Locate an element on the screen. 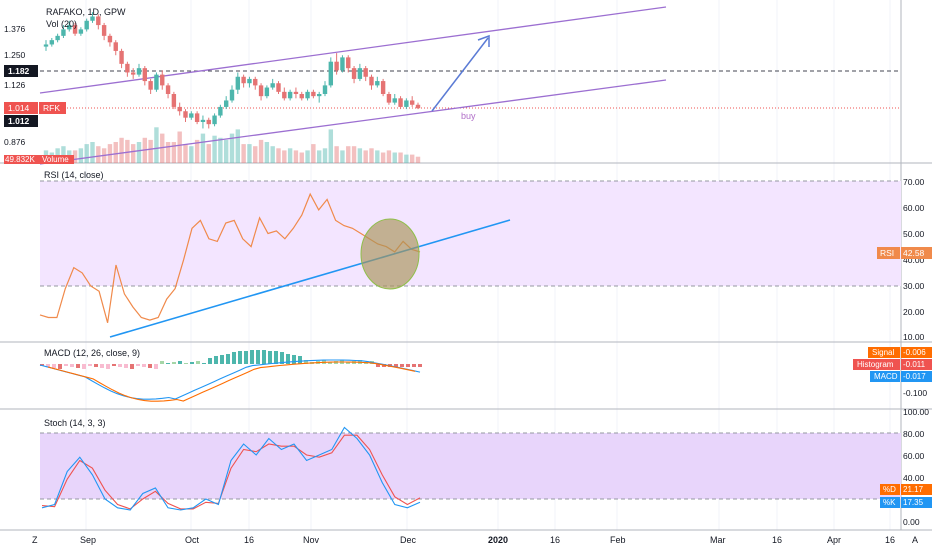 Image resolution: width=932 pixels, height=550 pixels. stoch-title: Stoch (14, 3, 3) is located at coordinates (75, 423).